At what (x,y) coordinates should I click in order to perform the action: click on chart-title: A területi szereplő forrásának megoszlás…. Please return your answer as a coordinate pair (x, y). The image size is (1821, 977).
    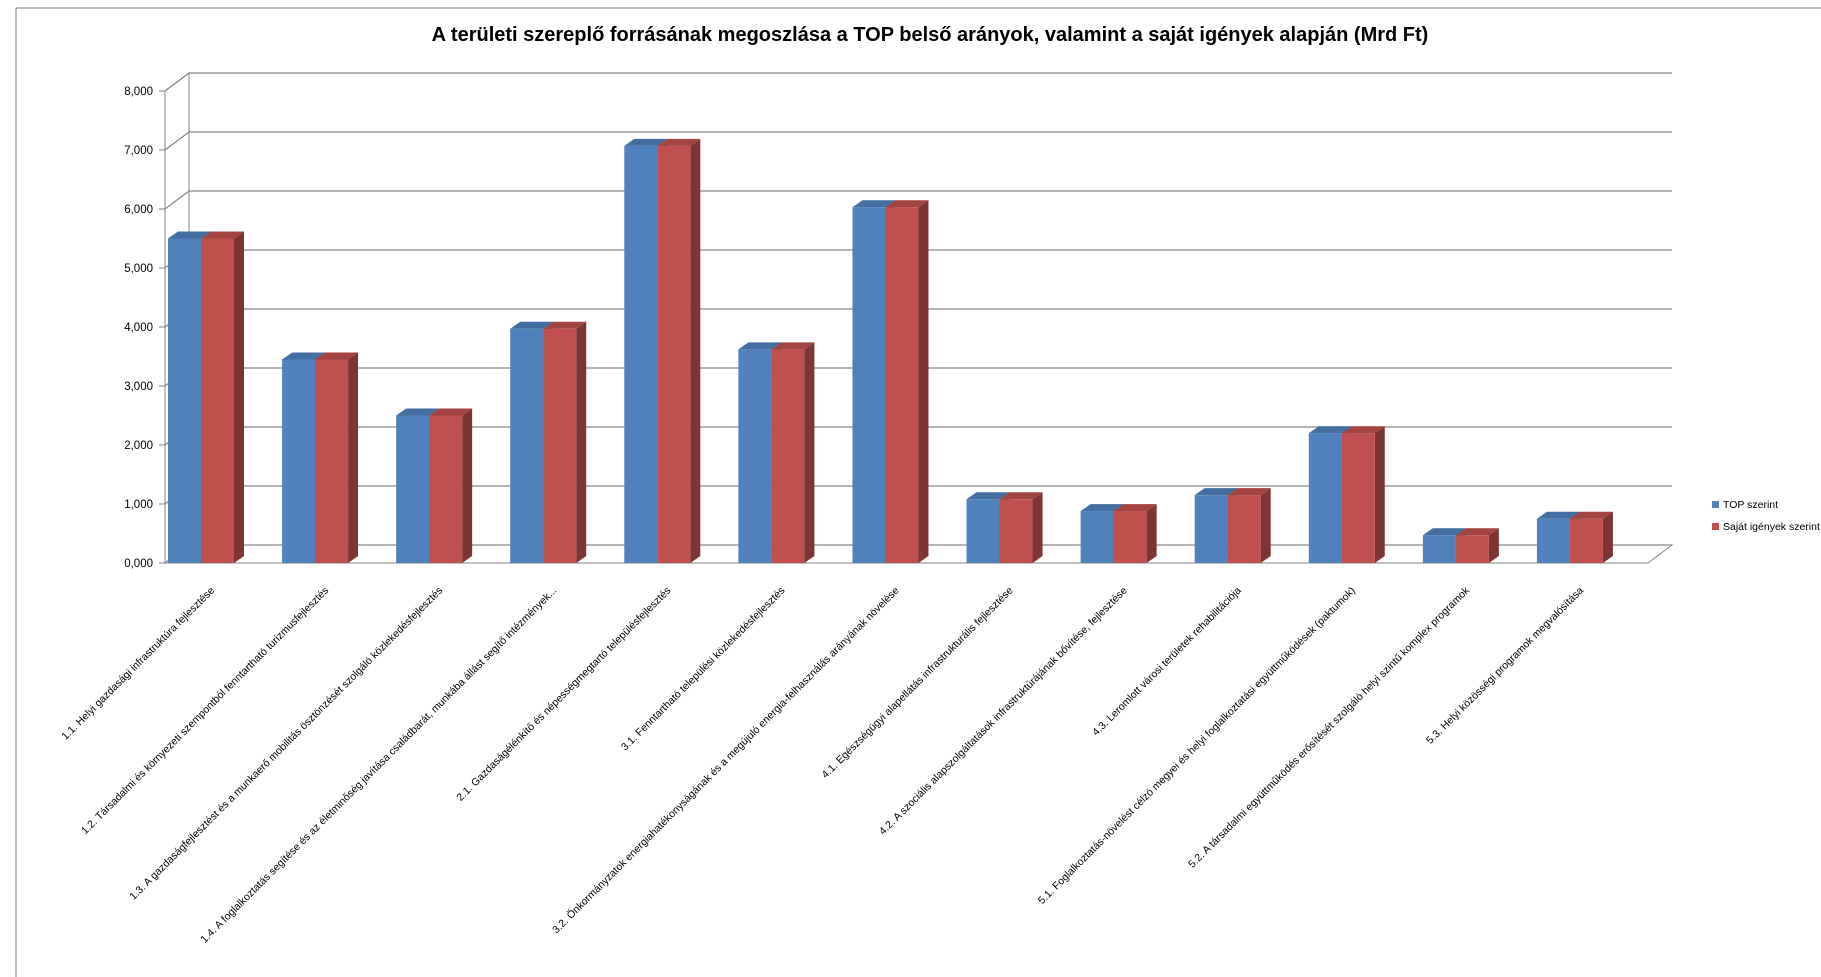
    Looking at the image, I should click on (930, 35).